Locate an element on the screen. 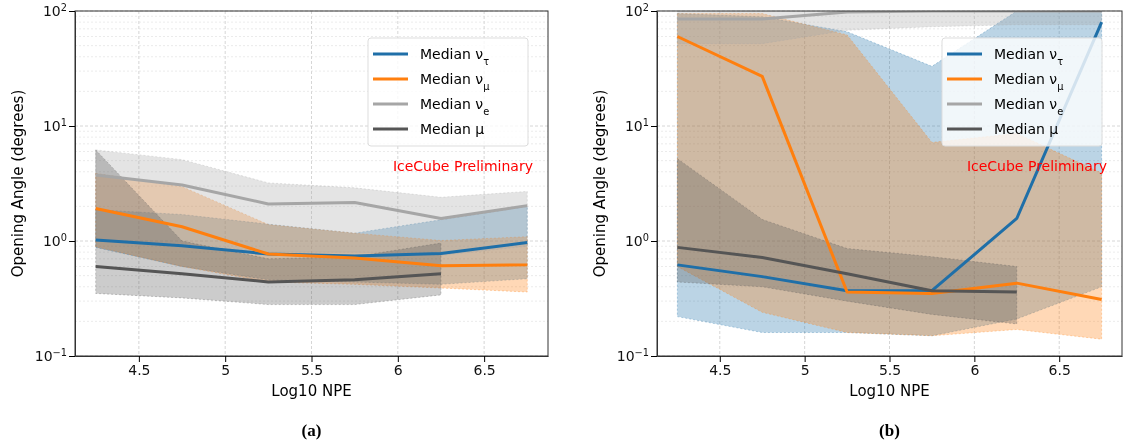  annotation: IceCube Preliminary is located at coordinates (462, 166).